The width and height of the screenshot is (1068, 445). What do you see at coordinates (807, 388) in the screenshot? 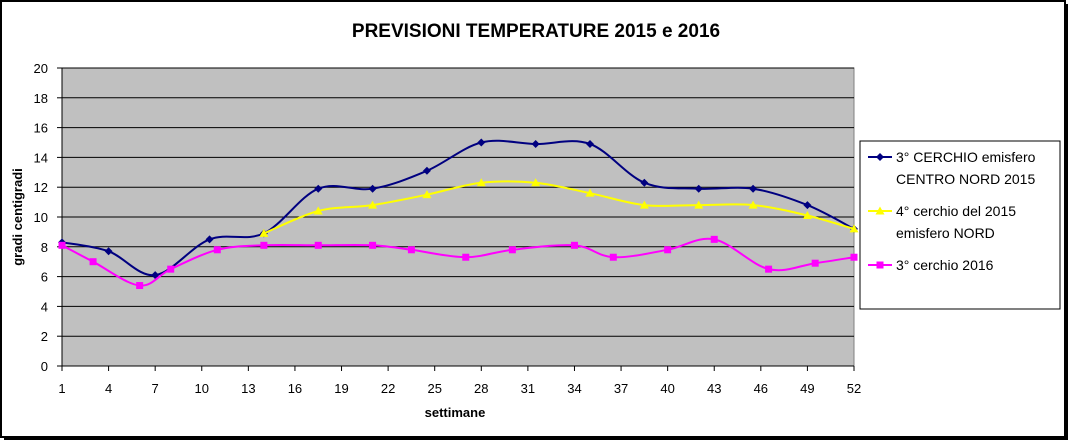
I see `x-tick-label: 49` at bounding box center [807, 388].